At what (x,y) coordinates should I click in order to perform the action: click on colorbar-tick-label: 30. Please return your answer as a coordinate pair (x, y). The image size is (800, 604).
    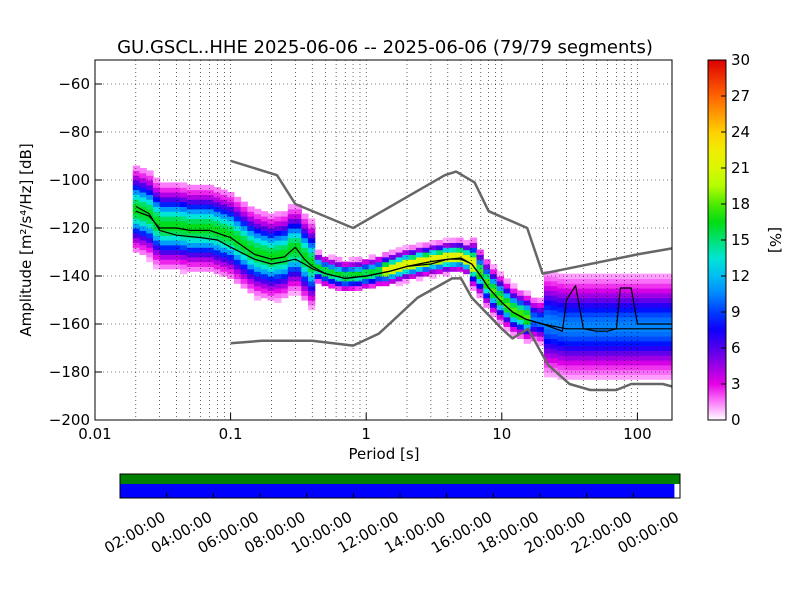
    Looking at the image, I should click on (740, 60).